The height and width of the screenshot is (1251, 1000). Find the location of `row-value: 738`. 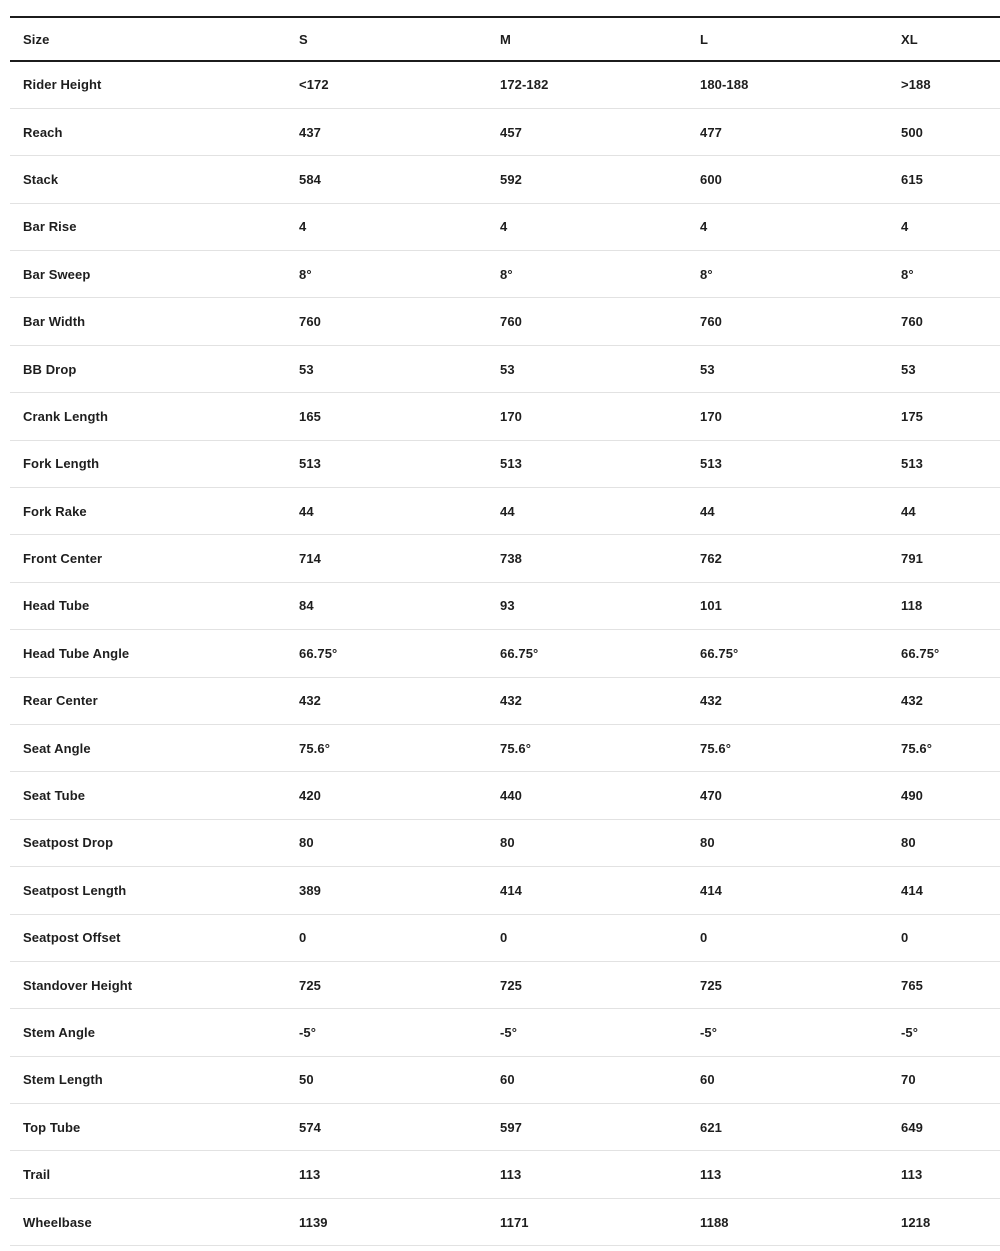

row-value: 738 is located at coordinates (511, 559).